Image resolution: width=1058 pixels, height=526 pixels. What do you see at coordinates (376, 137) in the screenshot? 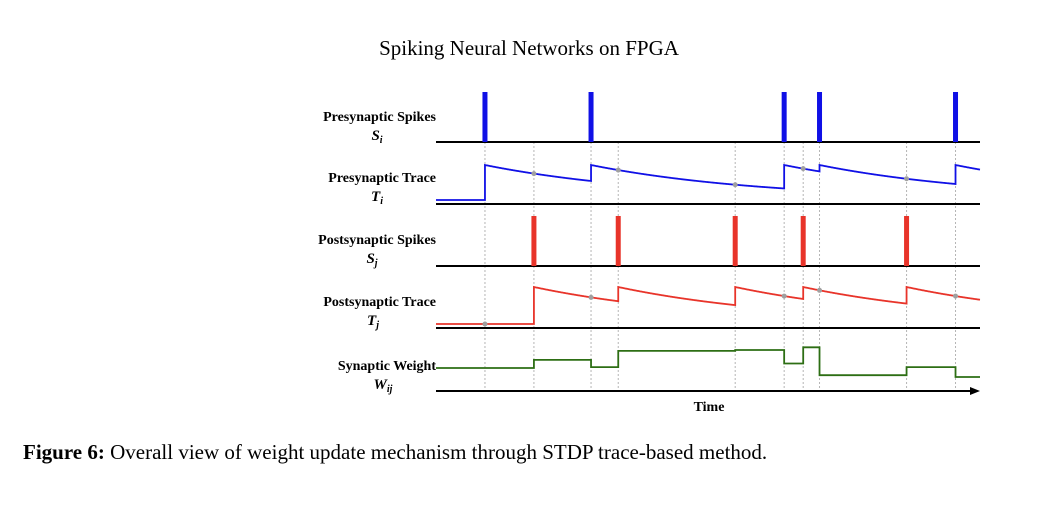
I see `row-symbol-presynaptic-spikes: Si` at bounding box center [376, 137].